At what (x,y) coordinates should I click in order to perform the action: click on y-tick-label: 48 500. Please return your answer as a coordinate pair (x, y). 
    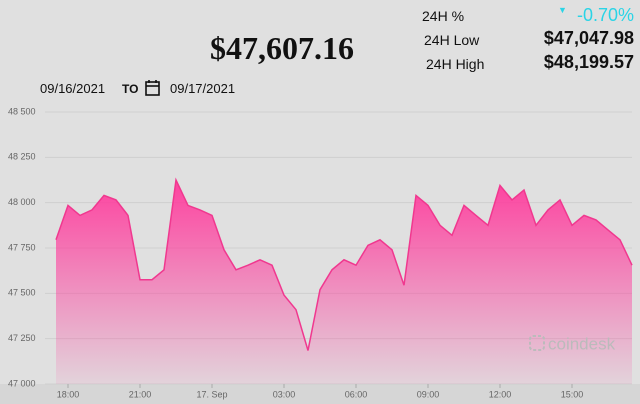
    Looking at the image, I should click on (22, 111).